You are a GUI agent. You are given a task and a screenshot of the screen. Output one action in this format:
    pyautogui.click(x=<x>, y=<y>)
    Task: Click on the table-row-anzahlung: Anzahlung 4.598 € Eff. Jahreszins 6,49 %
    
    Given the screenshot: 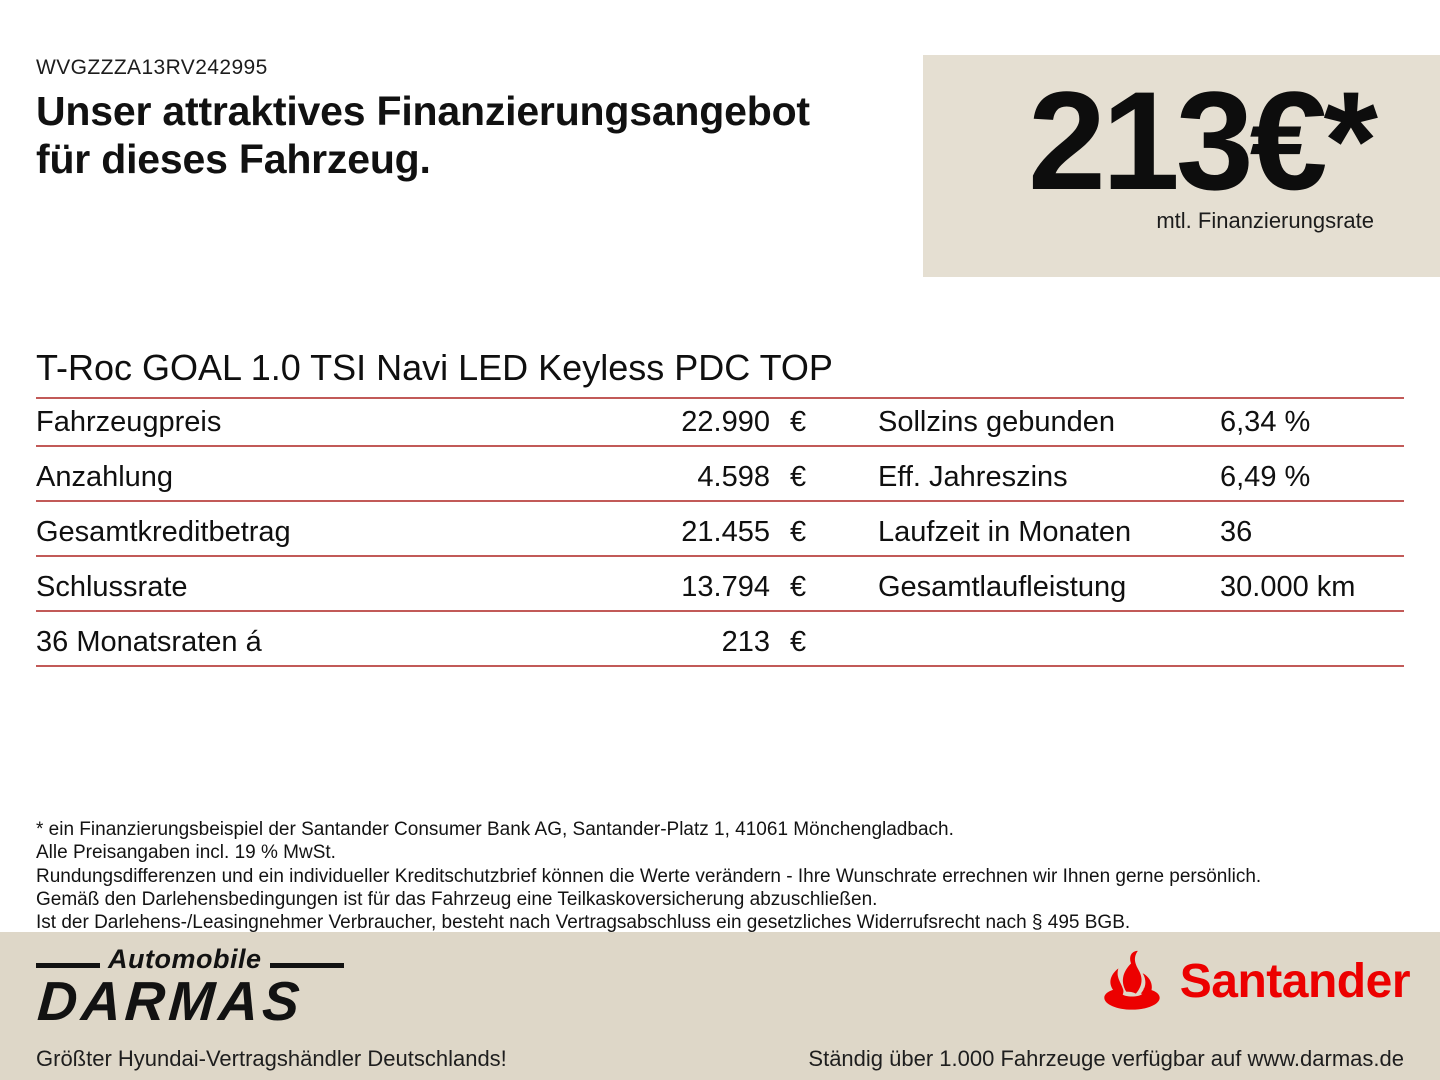 What is the action you would take?
    pyautogui.click(x=720, y=474)
    